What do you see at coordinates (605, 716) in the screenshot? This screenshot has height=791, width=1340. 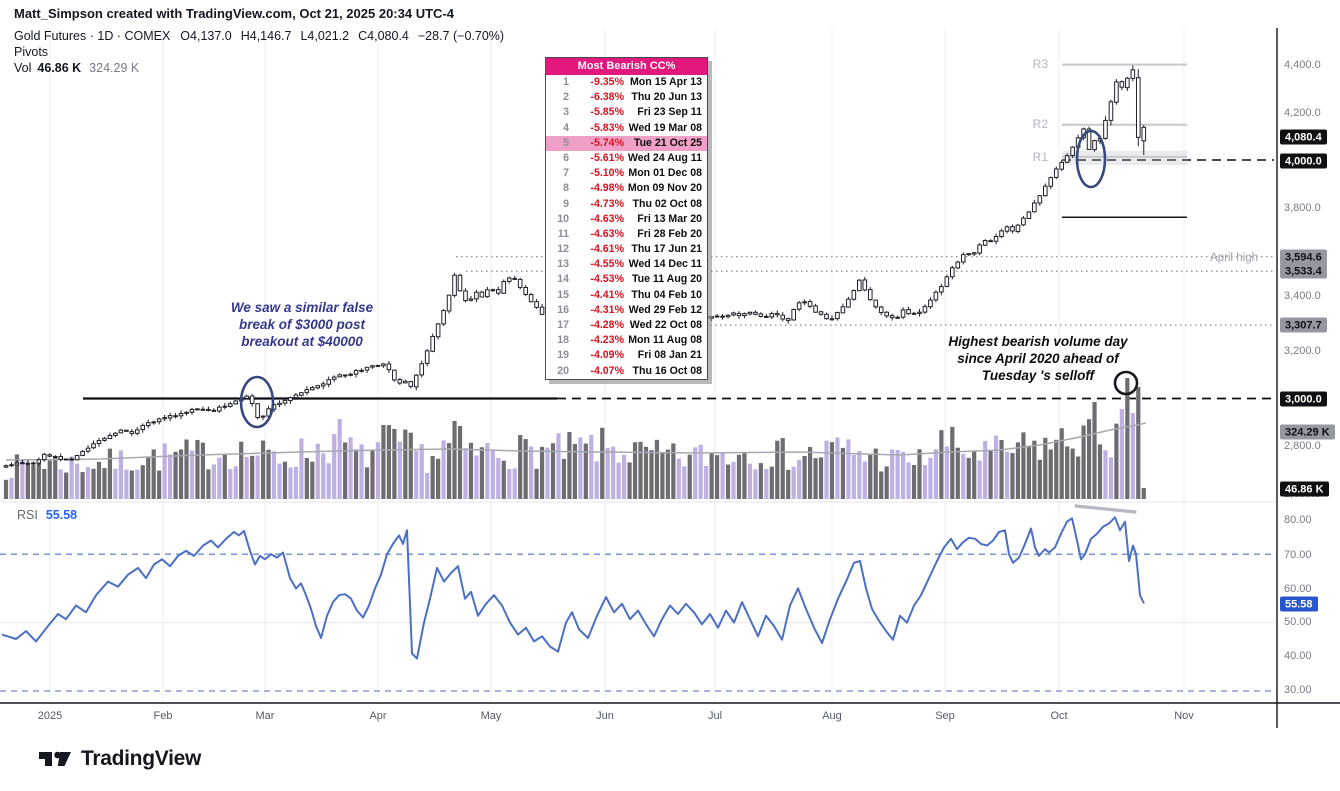 I see `time-axis-label-jun: Jun` at bounding box center [605, 716].